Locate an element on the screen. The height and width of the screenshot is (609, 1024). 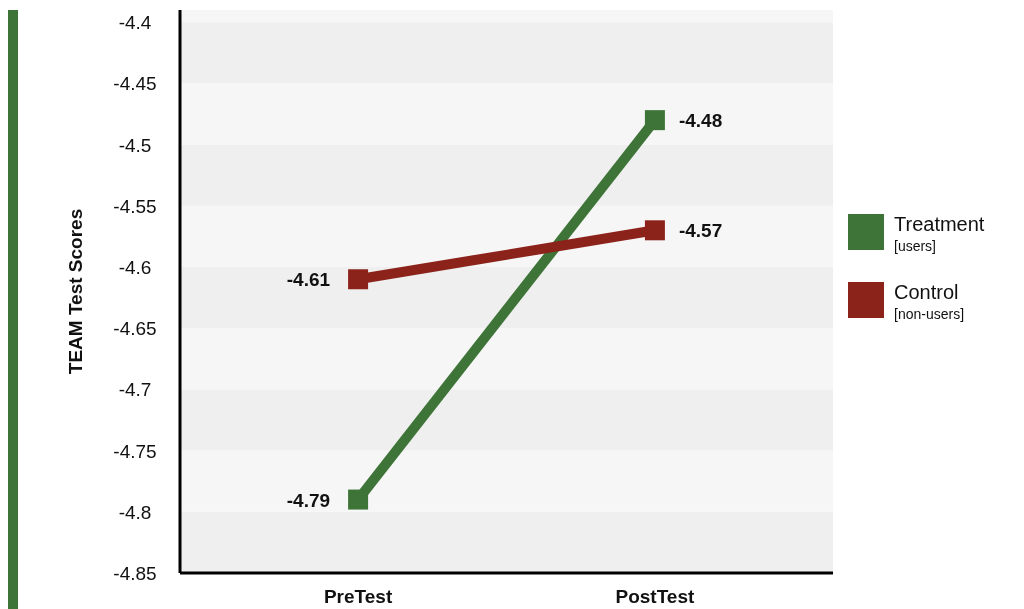
data-label: -4.79 is located at coordinates (308, 500).